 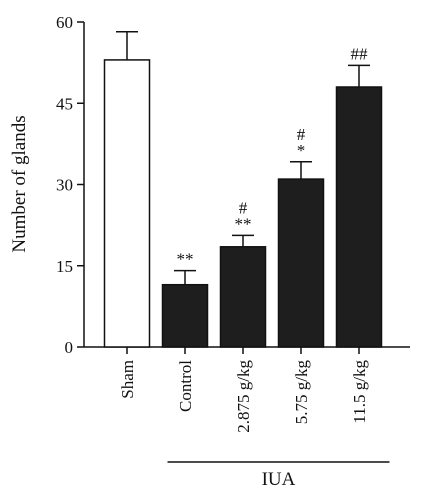 I want to click on bracket-label: IUA, so click(x=279, y=479).